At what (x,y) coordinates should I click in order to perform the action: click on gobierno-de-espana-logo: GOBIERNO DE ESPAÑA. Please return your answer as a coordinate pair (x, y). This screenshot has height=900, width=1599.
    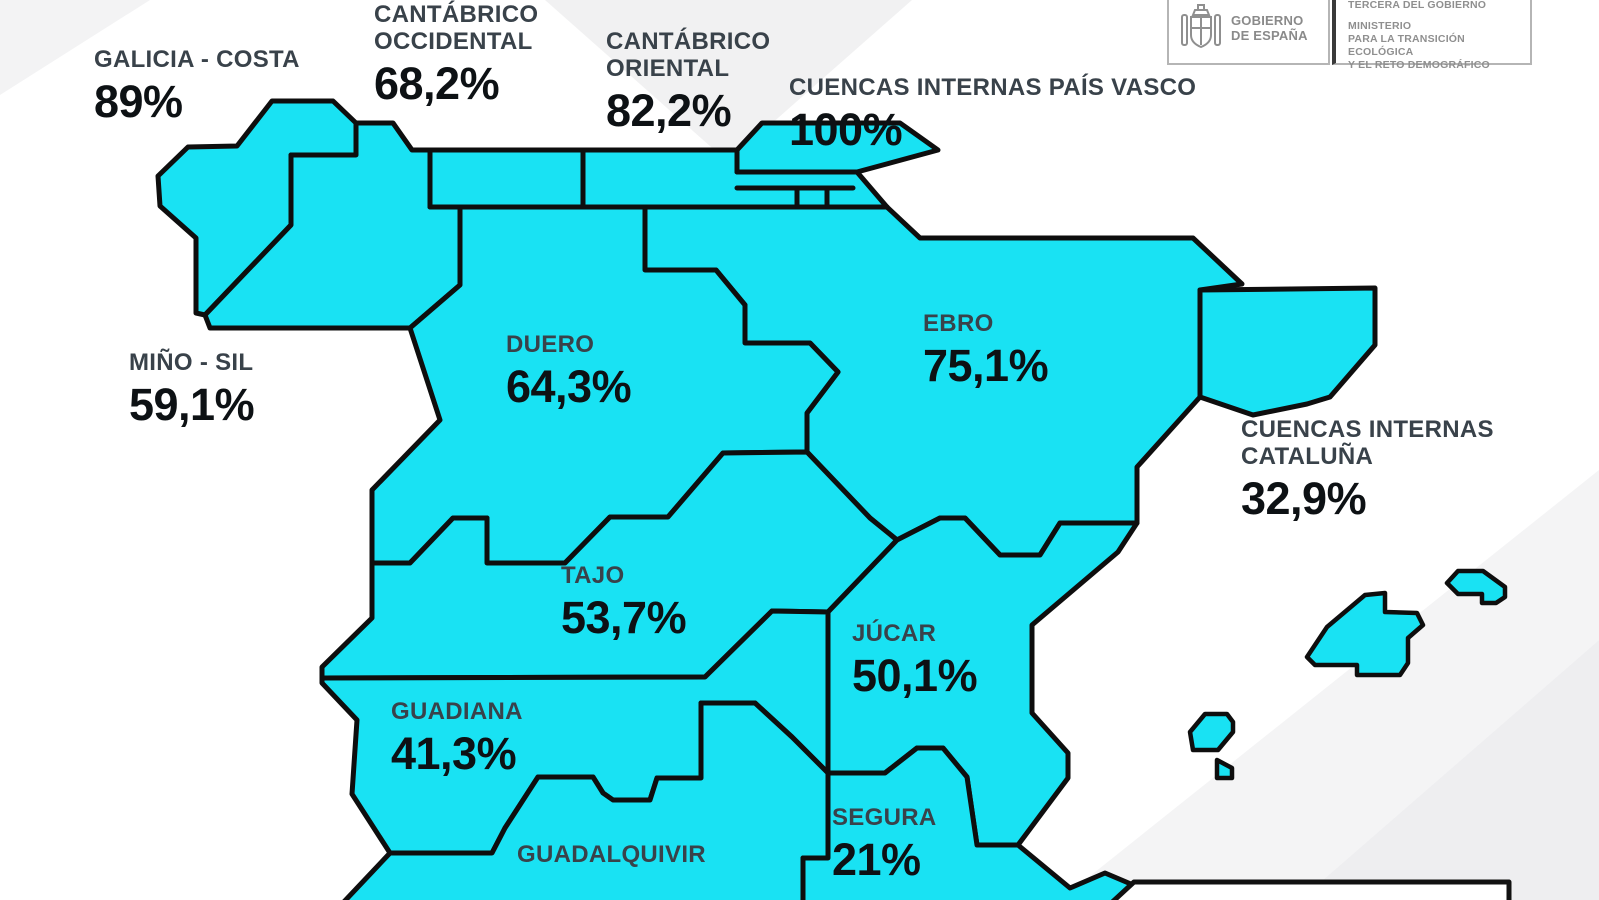
    Looking at the image, I should click on (1248, 32).